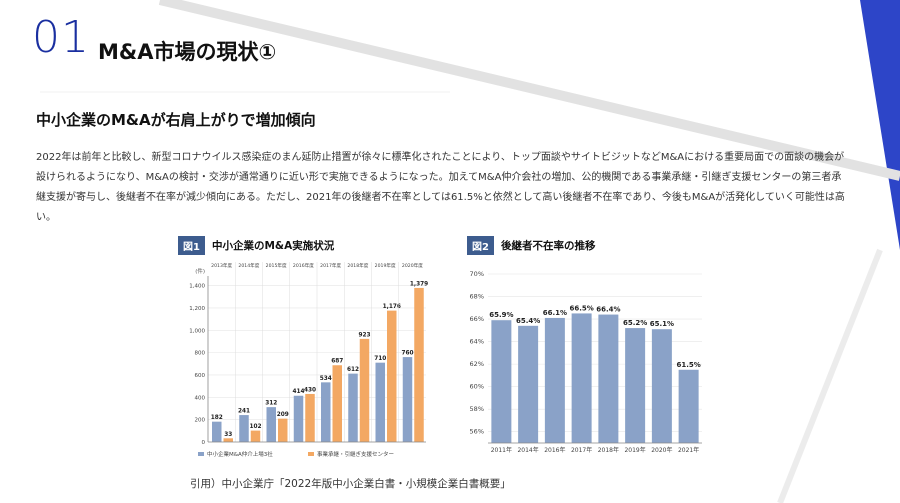 The height and width of the screenshot is (503, 900). I want to click on chart2-data-label: 66.1%, so click(555, 313).